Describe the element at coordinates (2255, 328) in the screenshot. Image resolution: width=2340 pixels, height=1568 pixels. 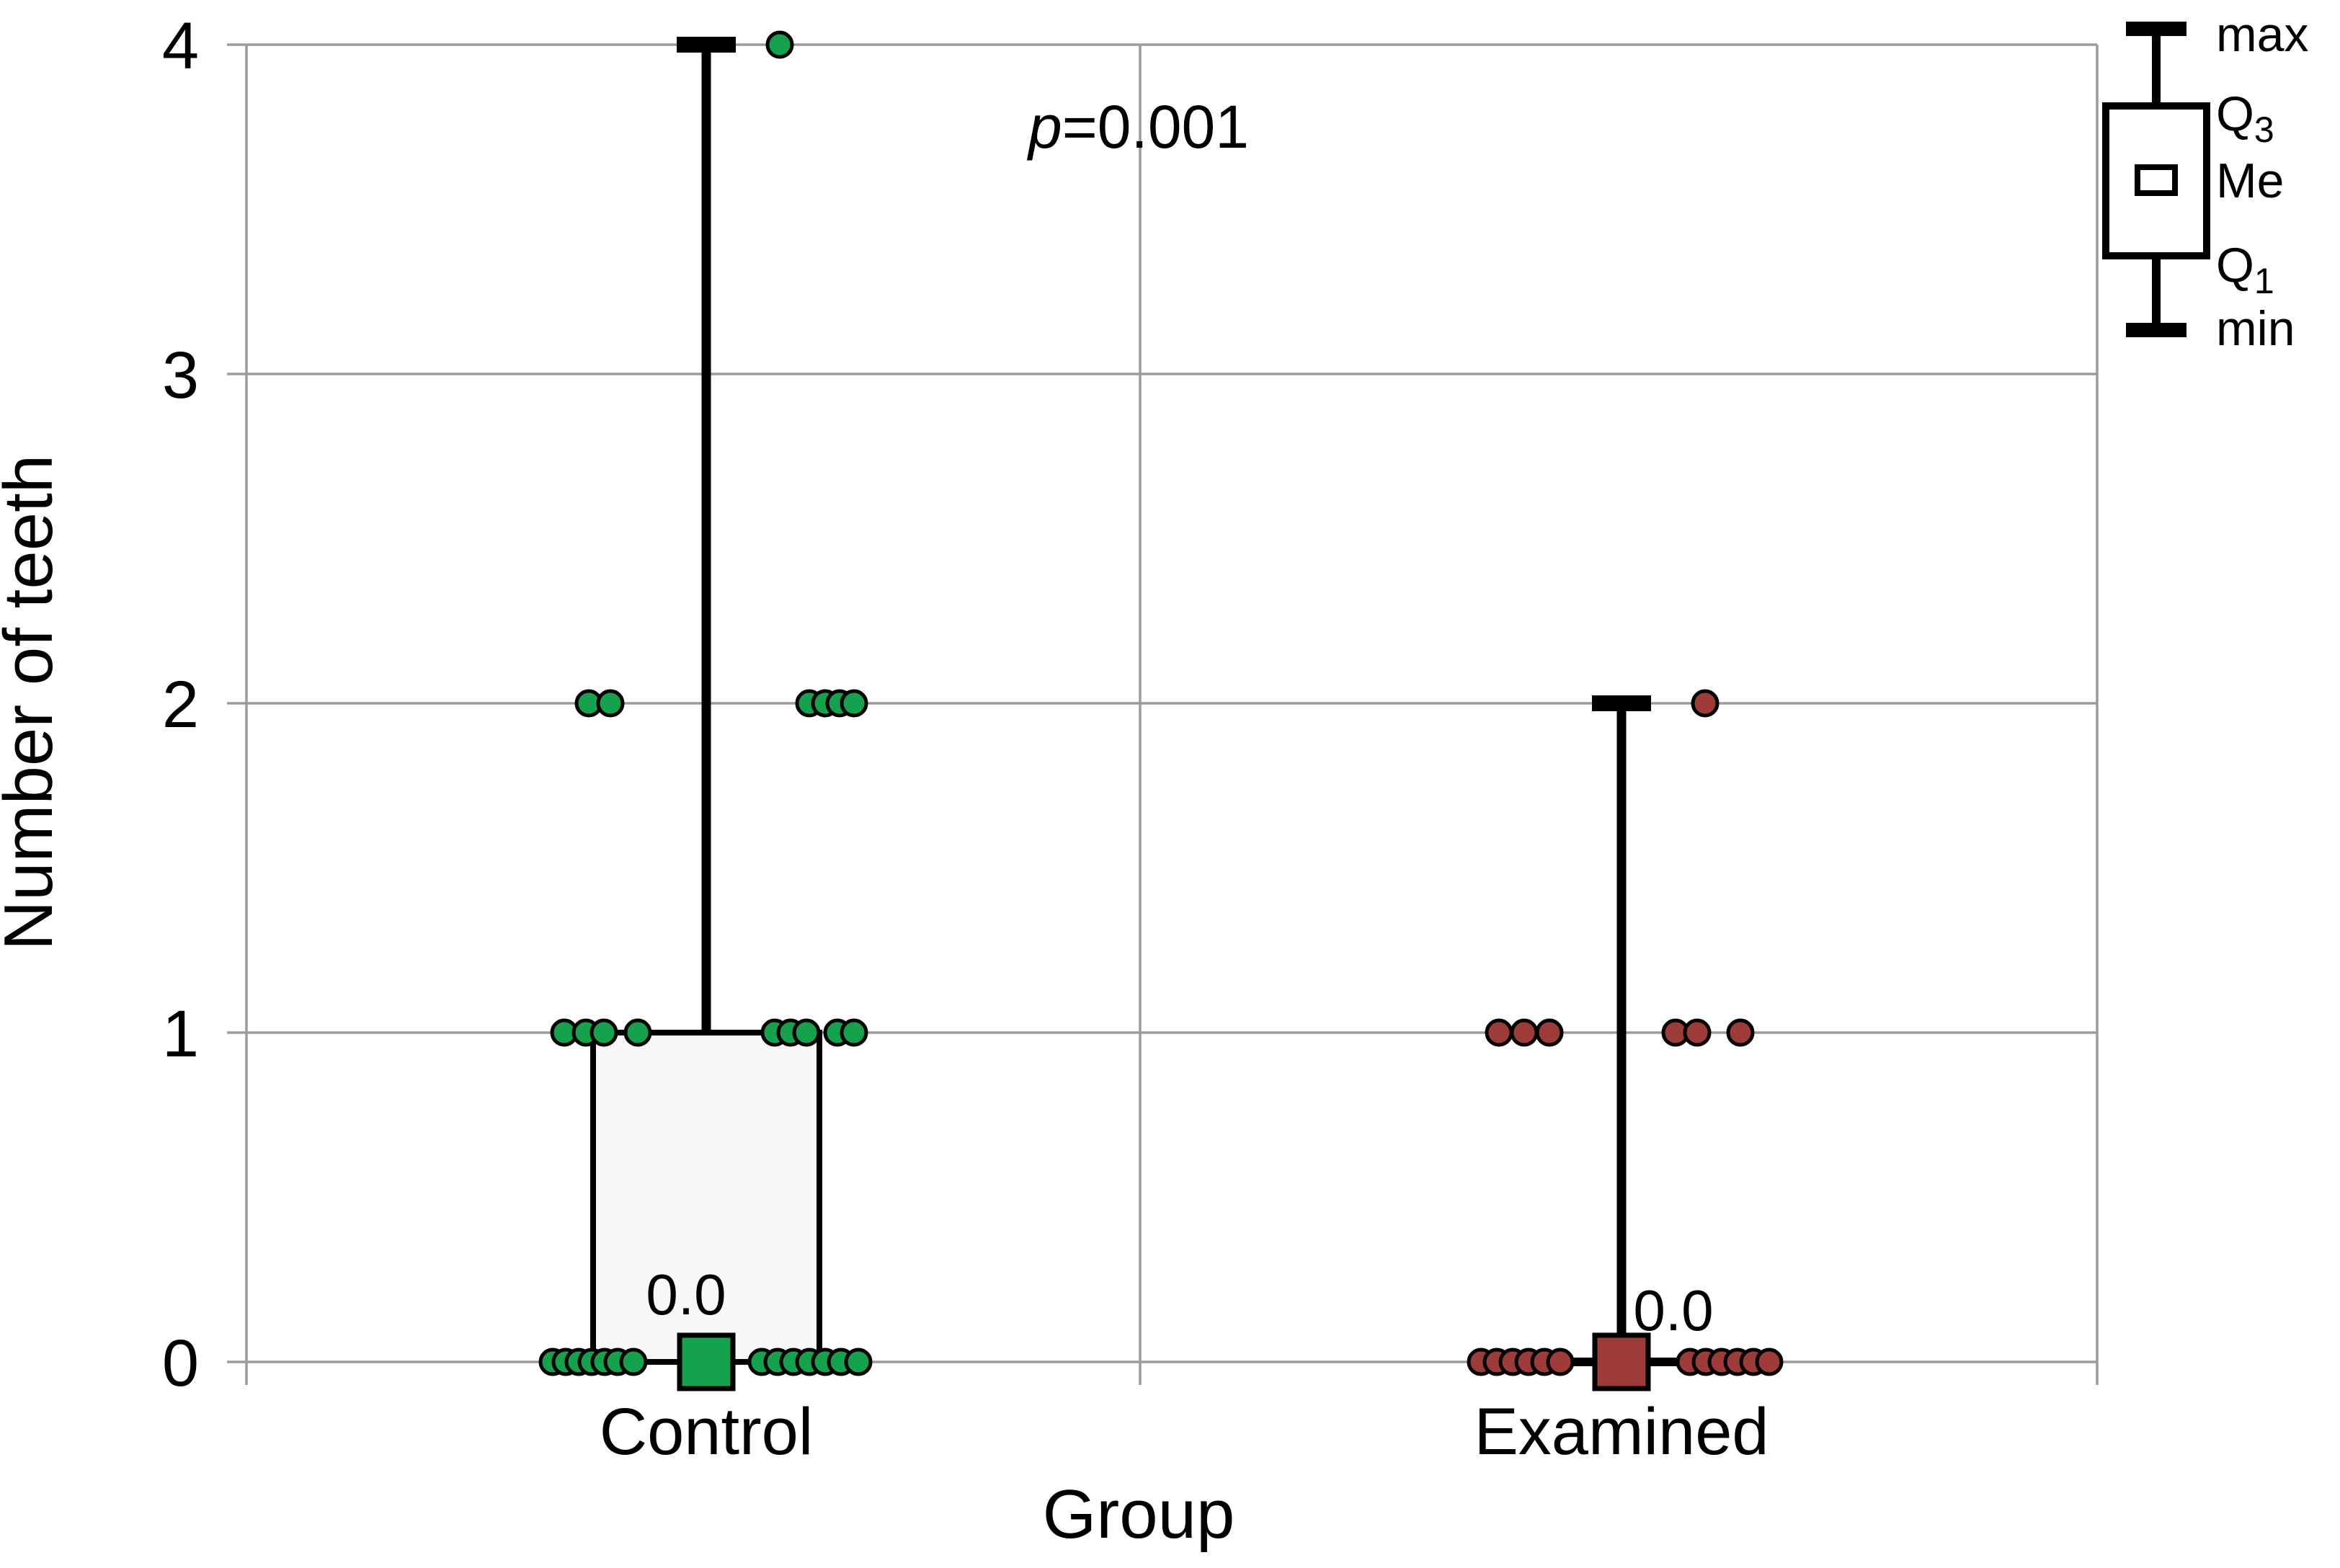
I see `legend-label-min: min` at that location.